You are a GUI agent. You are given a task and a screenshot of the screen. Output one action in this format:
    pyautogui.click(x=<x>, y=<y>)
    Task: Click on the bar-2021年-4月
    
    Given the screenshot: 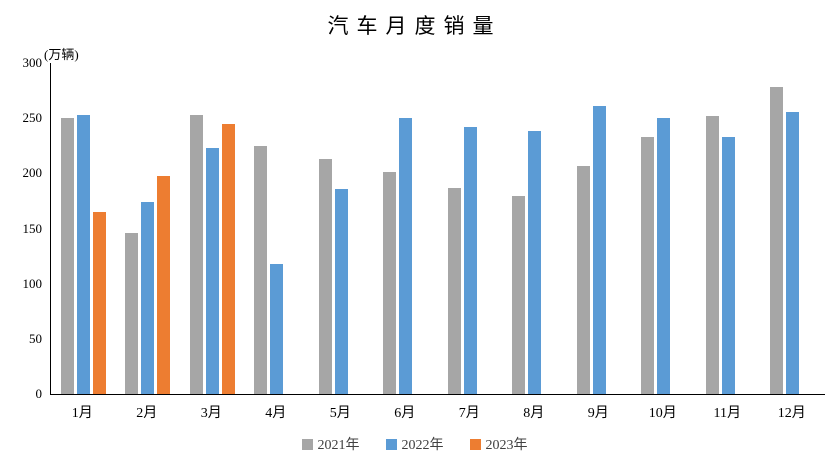 What is the action you would take?
    pyautogui.click(x=261, y=269)
    